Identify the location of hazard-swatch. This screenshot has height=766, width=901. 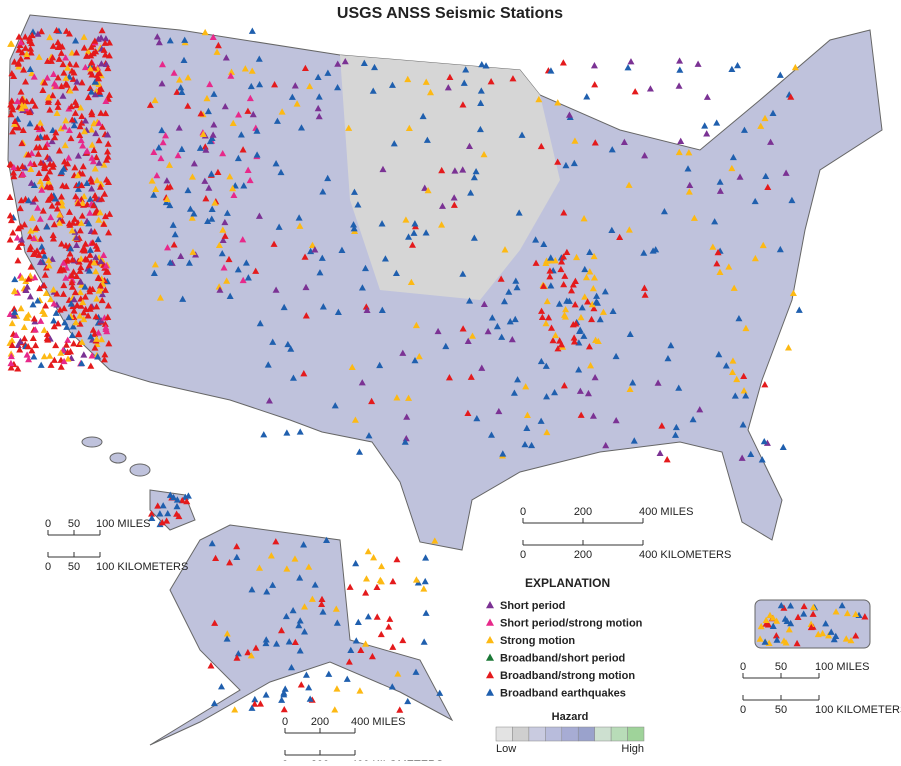
(619, 734).